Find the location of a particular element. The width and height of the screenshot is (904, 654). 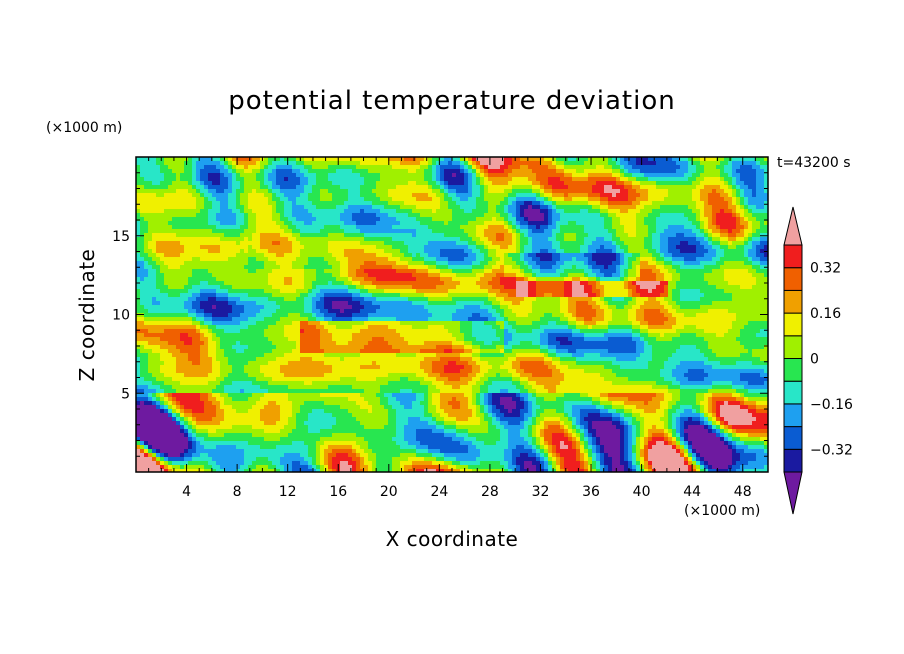

x-tick-label: 32 is located at coordinates (541, 492).